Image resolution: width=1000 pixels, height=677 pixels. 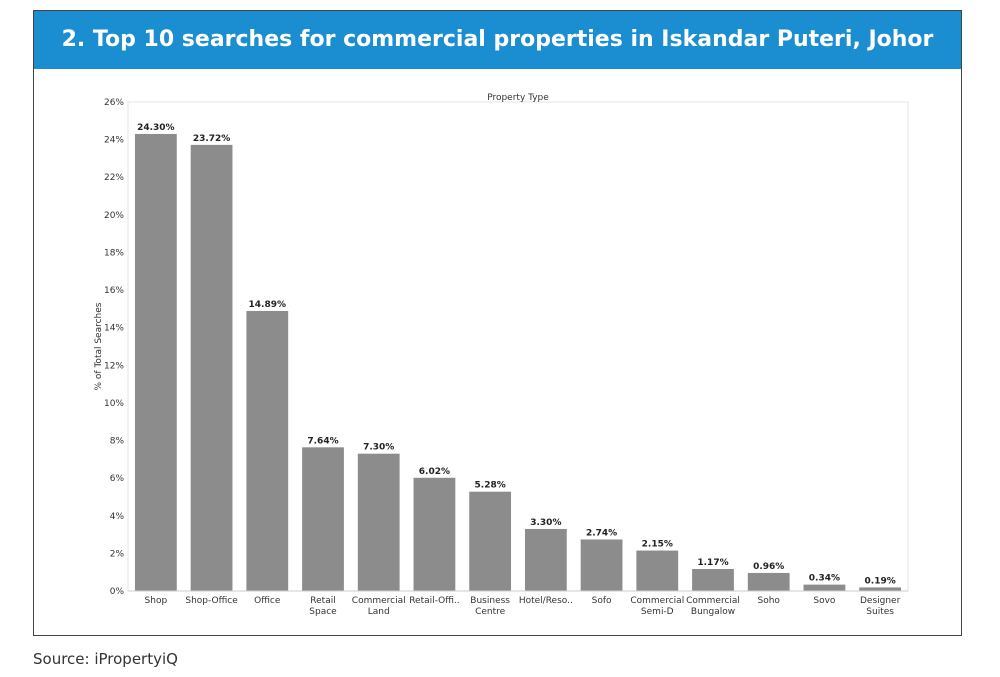 I want to click on data-label: 0.96%, so click(x=768, y=567).